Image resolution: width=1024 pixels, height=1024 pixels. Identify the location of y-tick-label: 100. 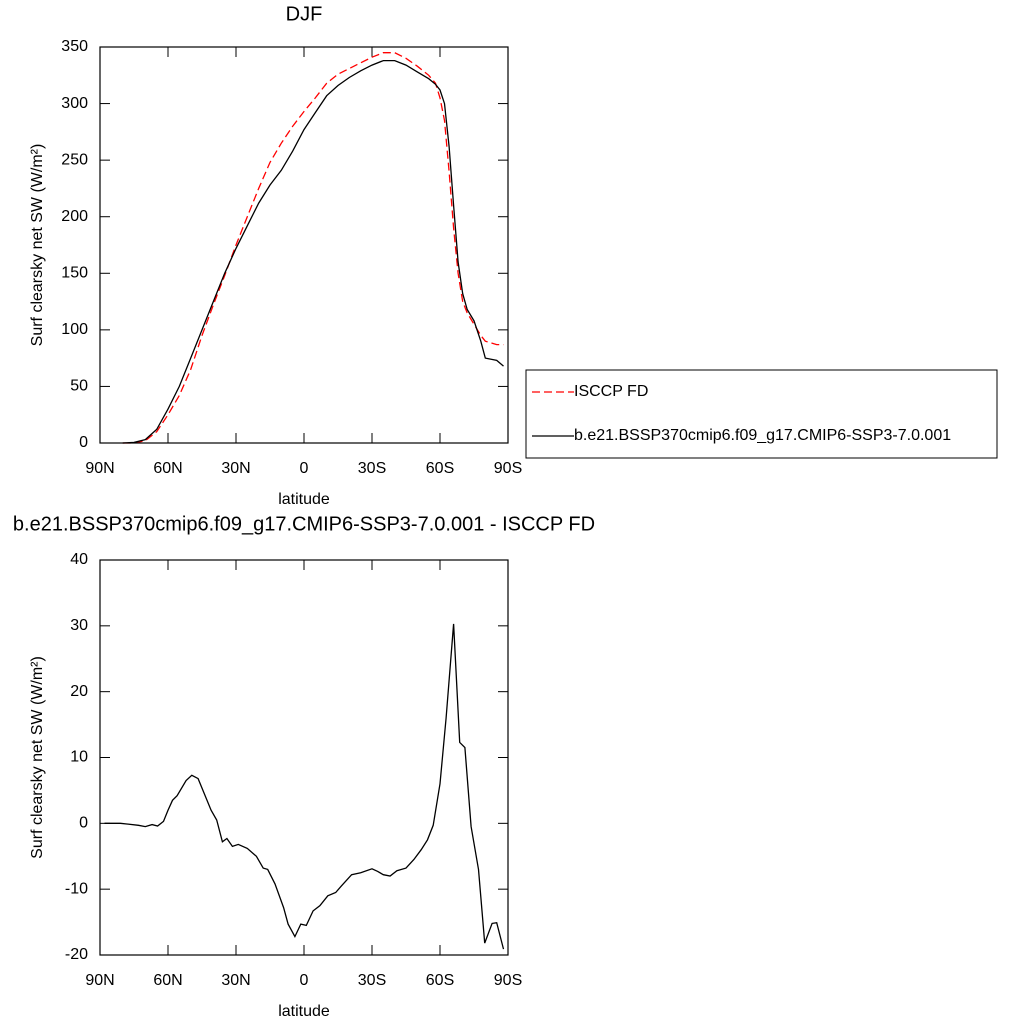
(74, 329).